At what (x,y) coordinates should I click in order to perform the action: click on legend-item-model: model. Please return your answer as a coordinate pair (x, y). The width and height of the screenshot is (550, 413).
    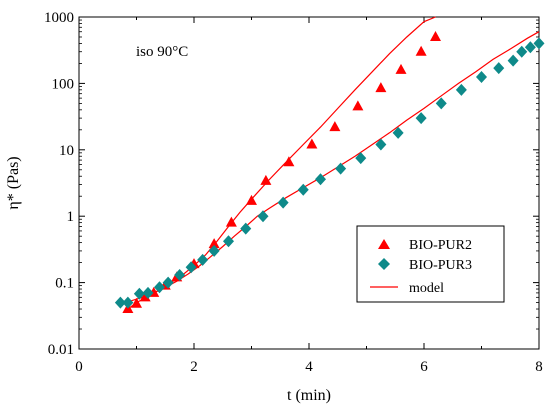
    Looking at the image, I should click on (407, 288).